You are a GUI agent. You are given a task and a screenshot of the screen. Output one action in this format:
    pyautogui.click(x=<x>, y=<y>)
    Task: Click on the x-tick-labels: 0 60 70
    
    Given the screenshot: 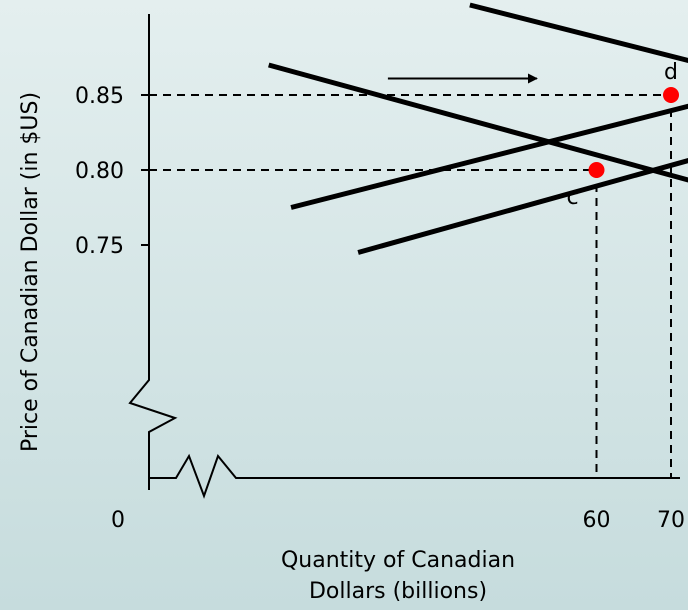 What is the action you would take?
    pyautogui.click(x=398, y=520)
    